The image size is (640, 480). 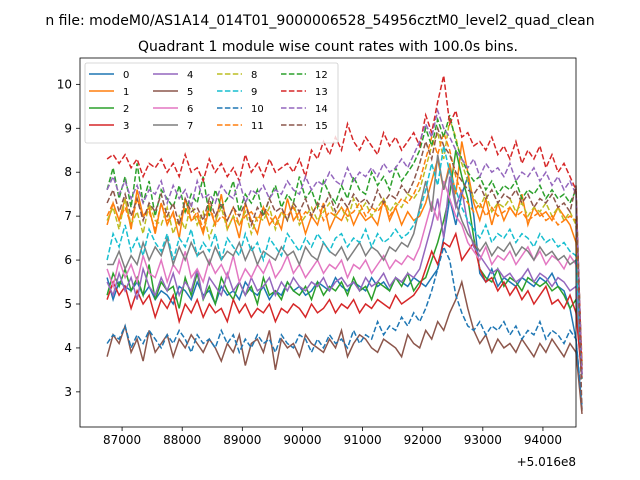 What do you see at coordinates (211, 103) in the screenshot?
I see `legend-box` at bounding box center [211, 103].